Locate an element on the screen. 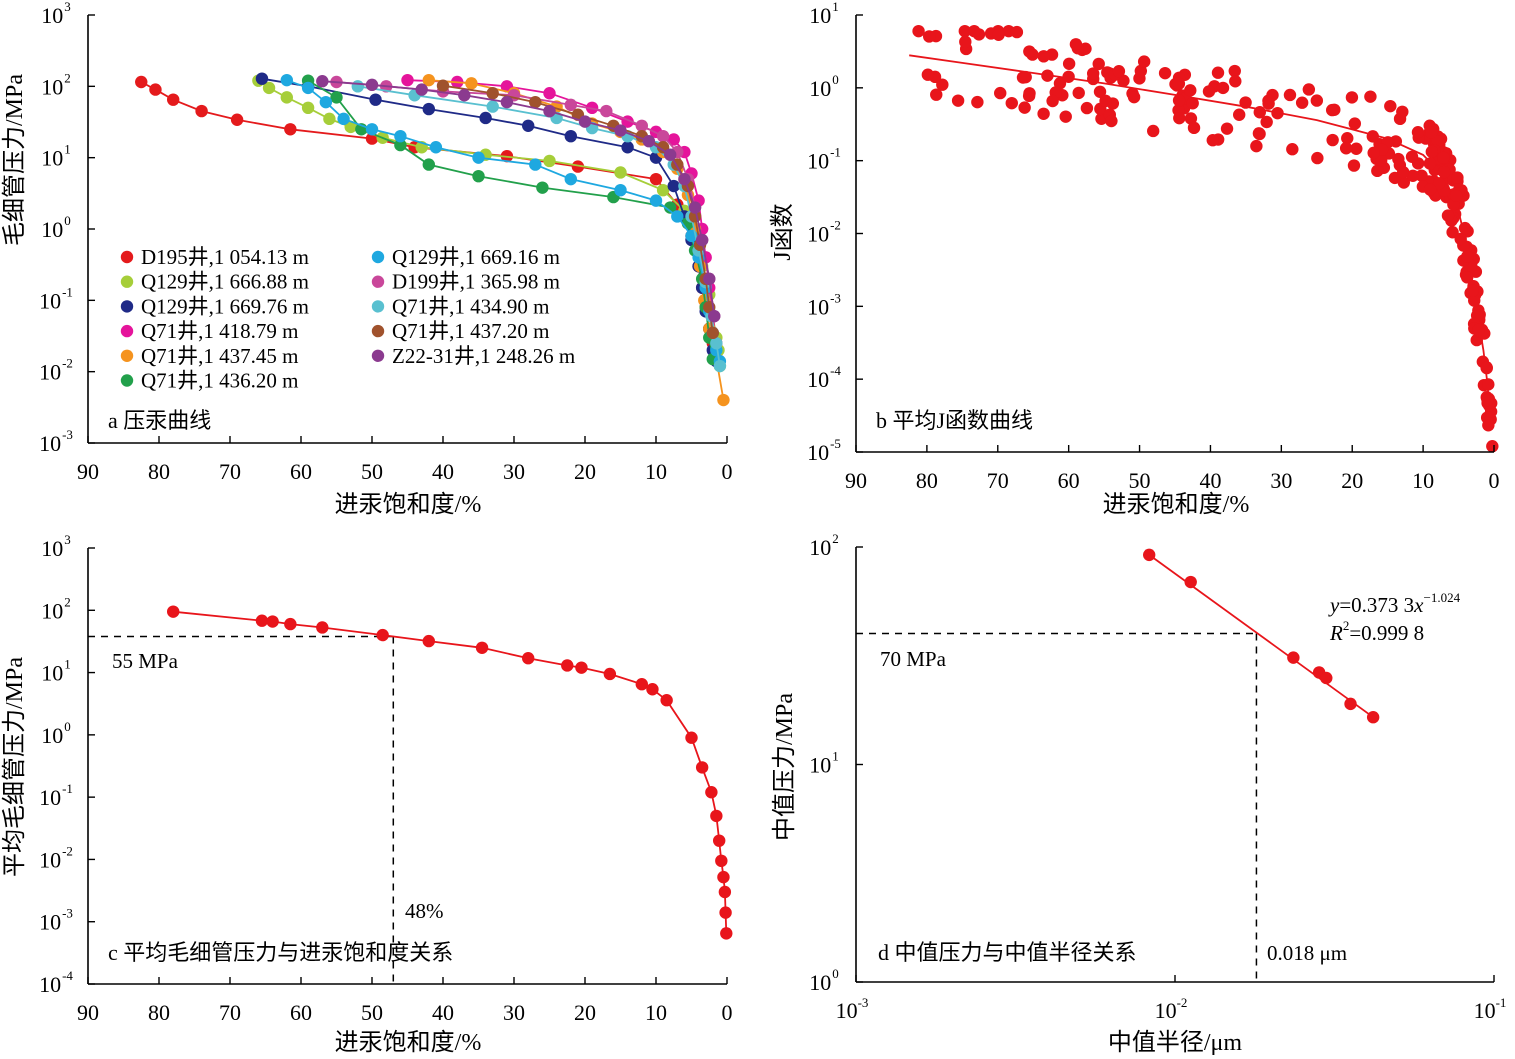  legend-label: Q129井,1 669.76 m is located at coordinates (225, 306).